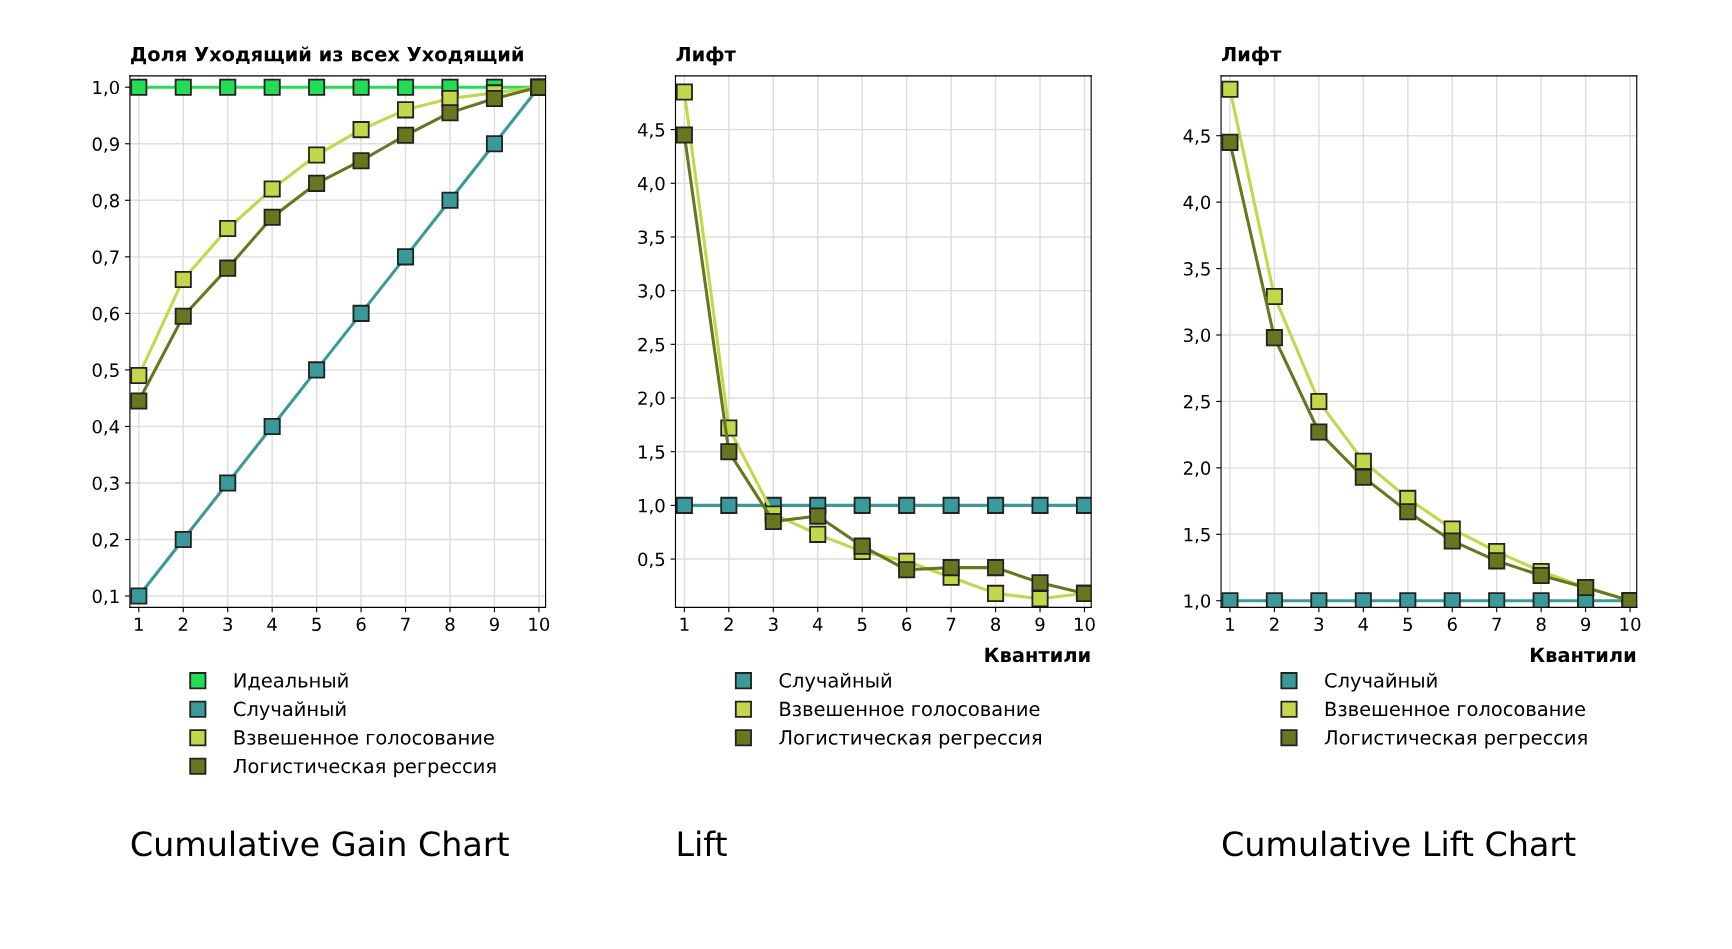  Describe the element at coordinates (105, 258) in the screenshot. I see `y-tick-label: 0,7` at that location.